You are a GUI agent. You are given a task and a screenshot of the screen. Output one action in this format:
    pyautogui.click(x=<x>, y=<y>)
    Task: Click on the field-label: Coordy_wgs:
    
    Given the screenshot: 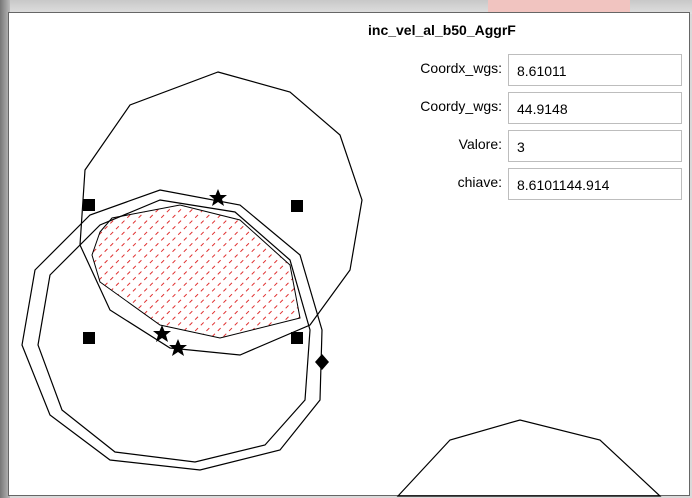 What is the action you would take?
    pyautogui.click(x=461, y=106)
    